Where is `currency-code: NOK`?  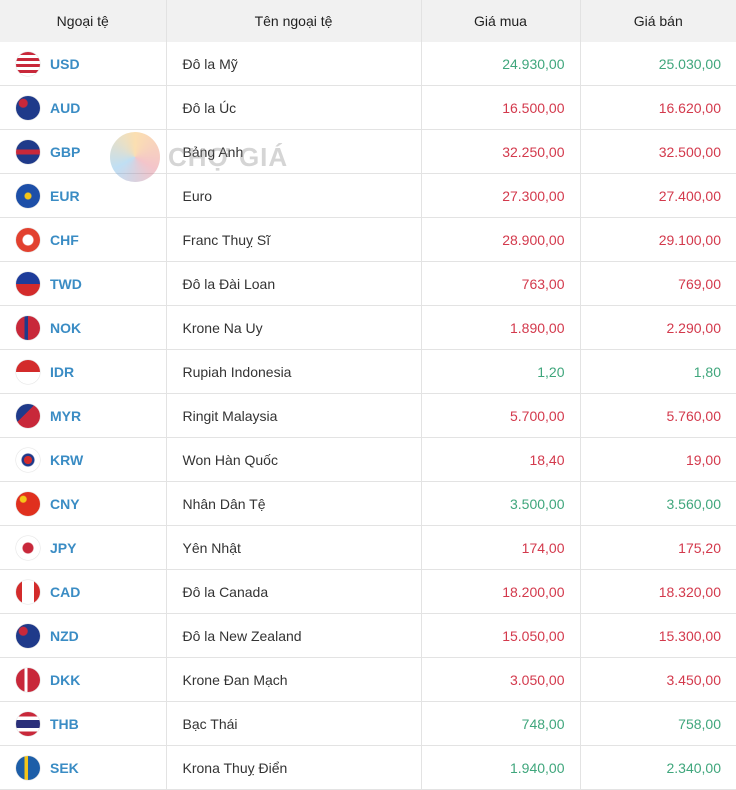 currency-code: NOK is located at coordinates (66, 327).